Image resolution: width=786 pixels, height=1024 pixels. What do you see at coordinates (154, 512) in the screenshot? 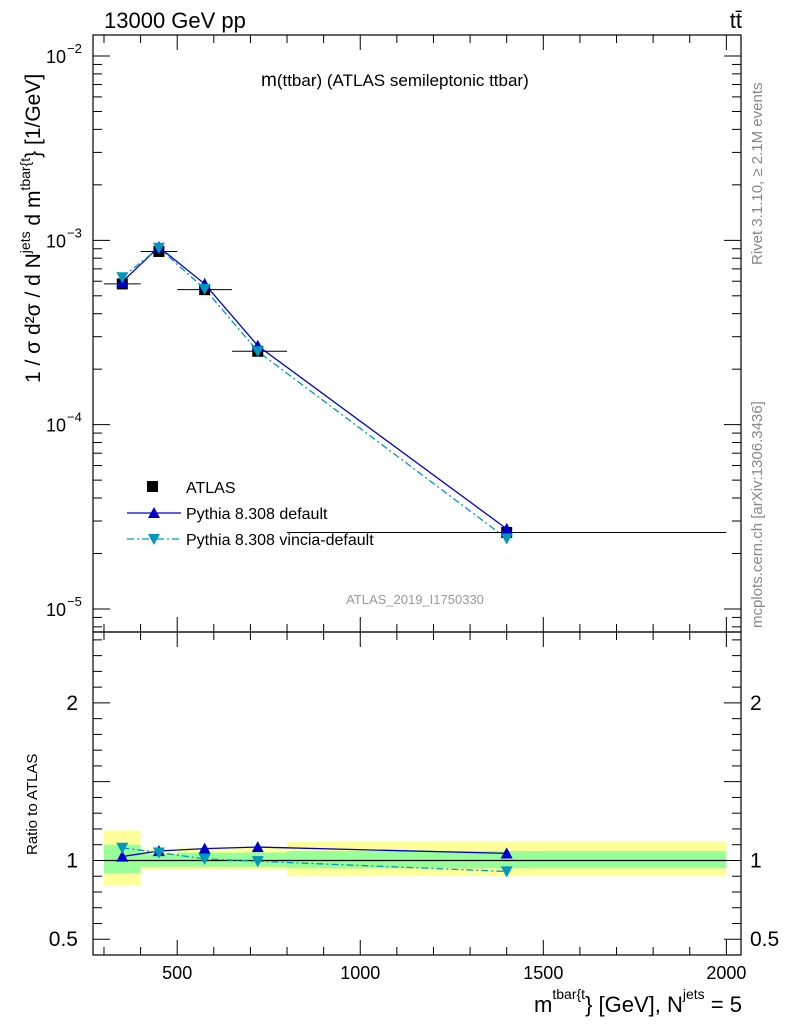
I see `legend-marker-default` at bounding box center [154, 512].